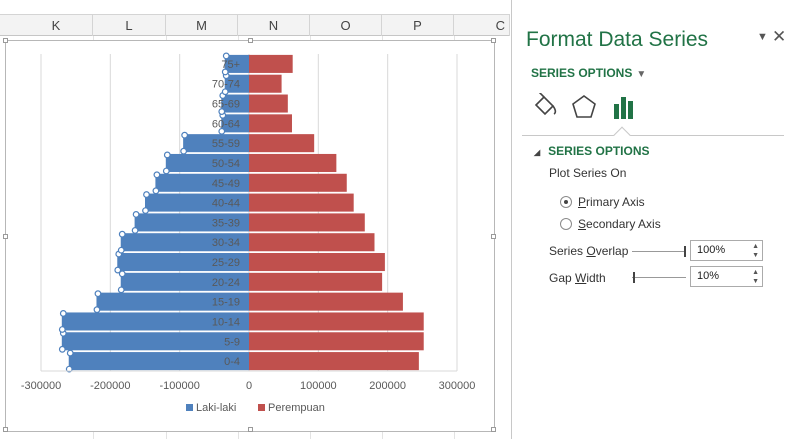 The width and height of the screenshot is (797, 439). What do you see at coordinates (216, 408) in the screenshot?
I see `legend-label: Laki-laki` at bounding box center [216, 408].